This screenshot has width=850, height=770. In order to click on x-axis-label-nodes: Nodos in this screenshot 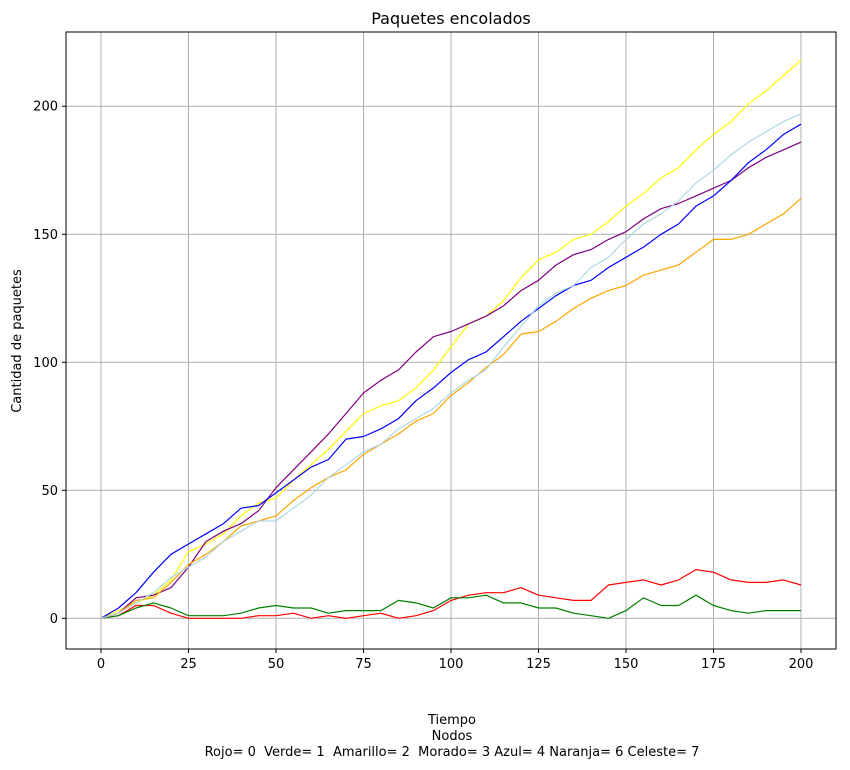, I will do `click(452, 736)`.